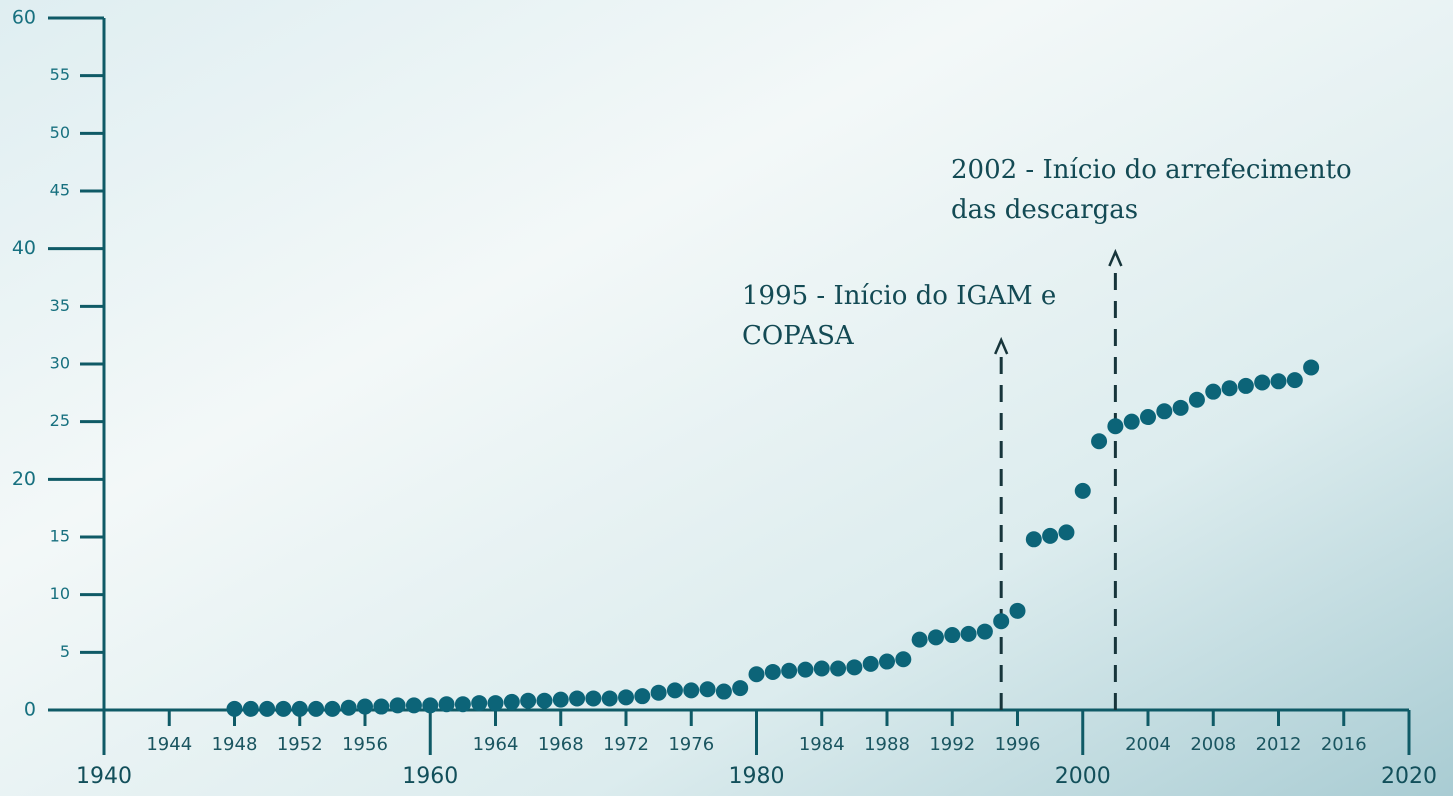  I want to click on x-tick-label: 2000, so click(1083, 776).